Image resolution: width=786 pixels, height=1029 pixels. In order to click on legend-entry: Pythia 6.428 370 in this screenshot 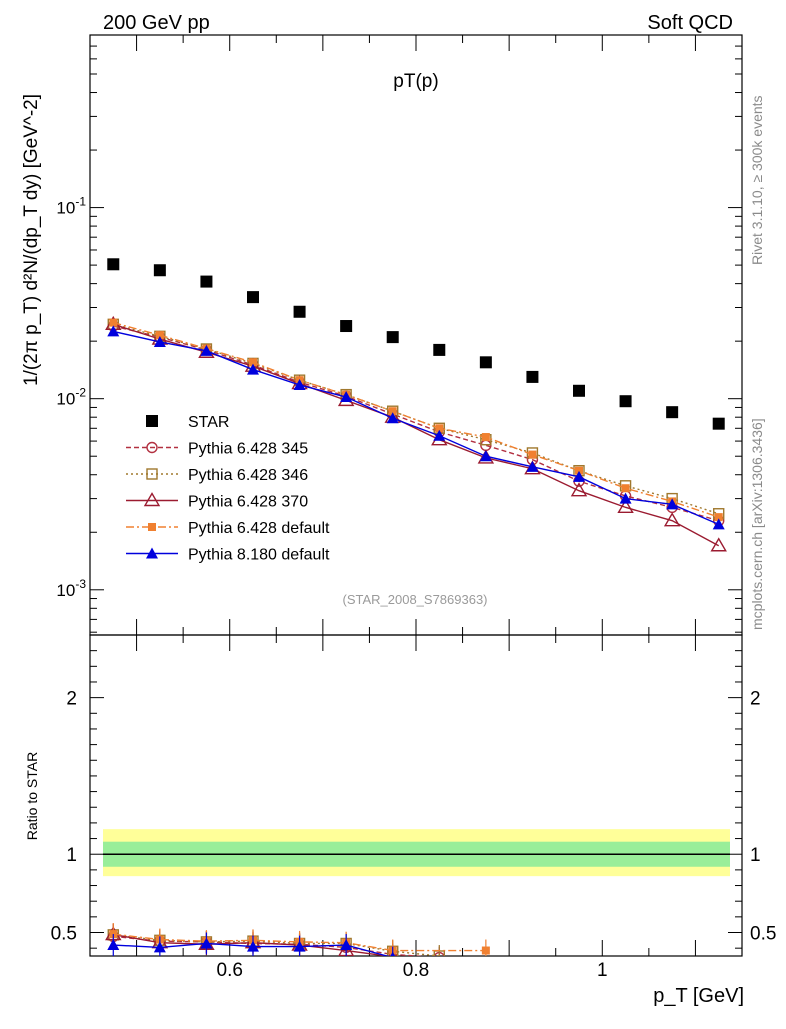, I will do `click(217, 501)`.